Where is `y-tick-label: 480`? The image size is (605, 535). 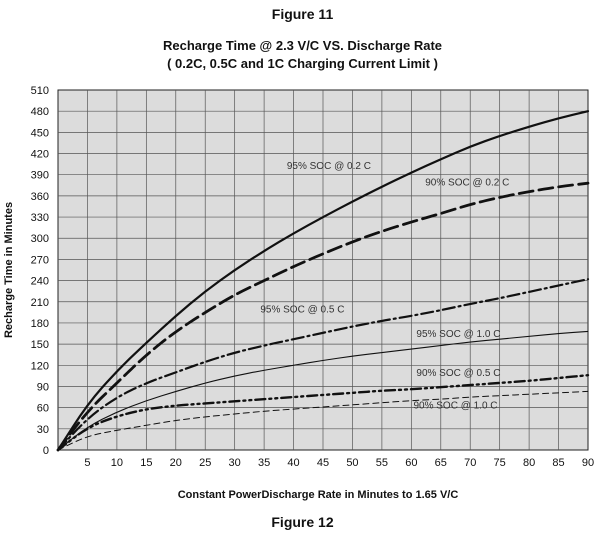
y-tick-label: 480 is located at coordinates (40, 112).